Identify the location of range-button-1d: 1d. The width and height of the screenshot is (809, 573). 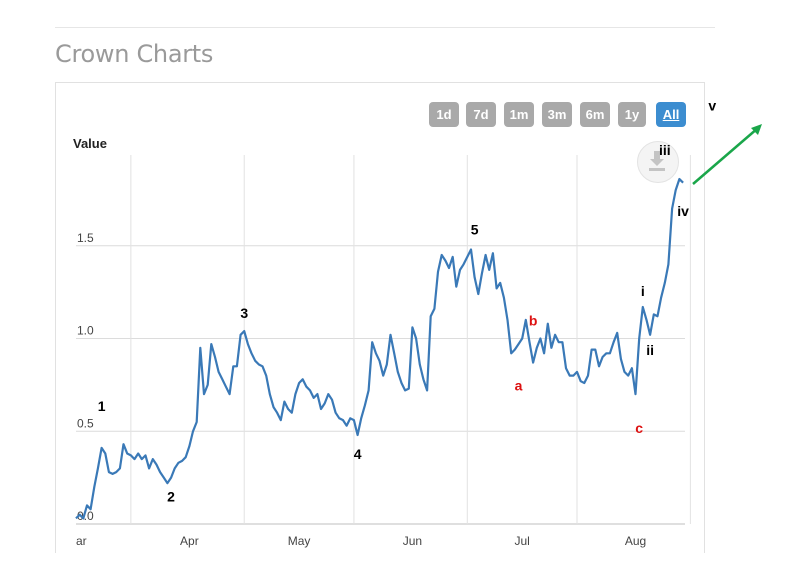
(444, 114).